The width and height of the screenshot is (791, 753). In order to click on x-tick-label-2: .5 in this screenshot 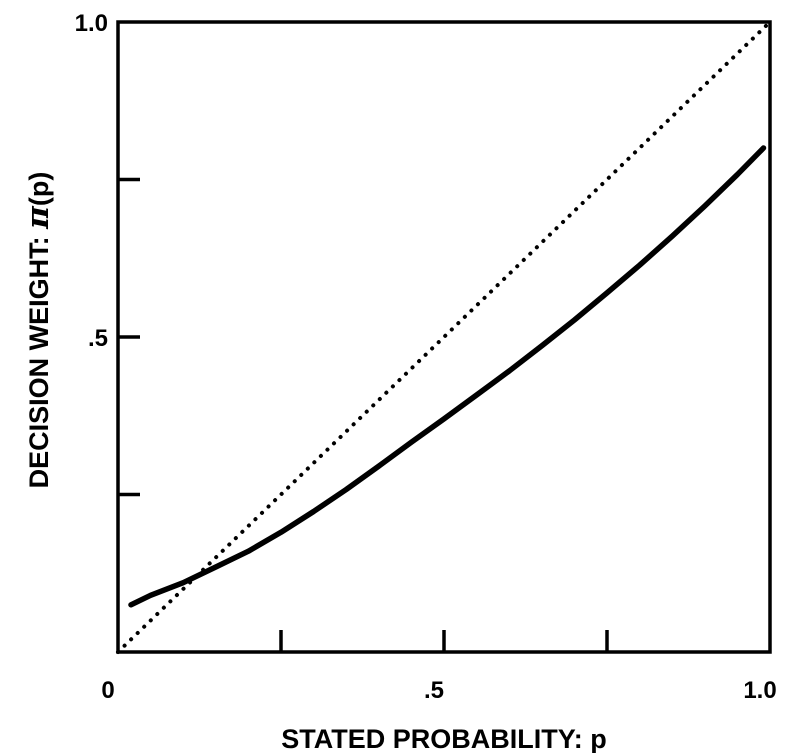, I will do `click(434, 690)`.